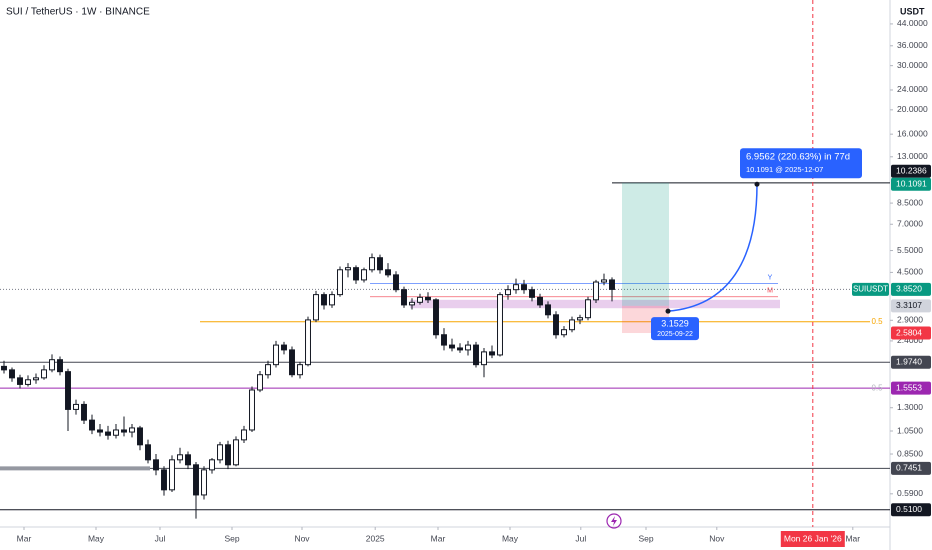 This screenshot has width=932, height=550. Describe the element at coordinates (912, 133) in the screenshot. I see `y-tick-label: 16.0000` at that location.